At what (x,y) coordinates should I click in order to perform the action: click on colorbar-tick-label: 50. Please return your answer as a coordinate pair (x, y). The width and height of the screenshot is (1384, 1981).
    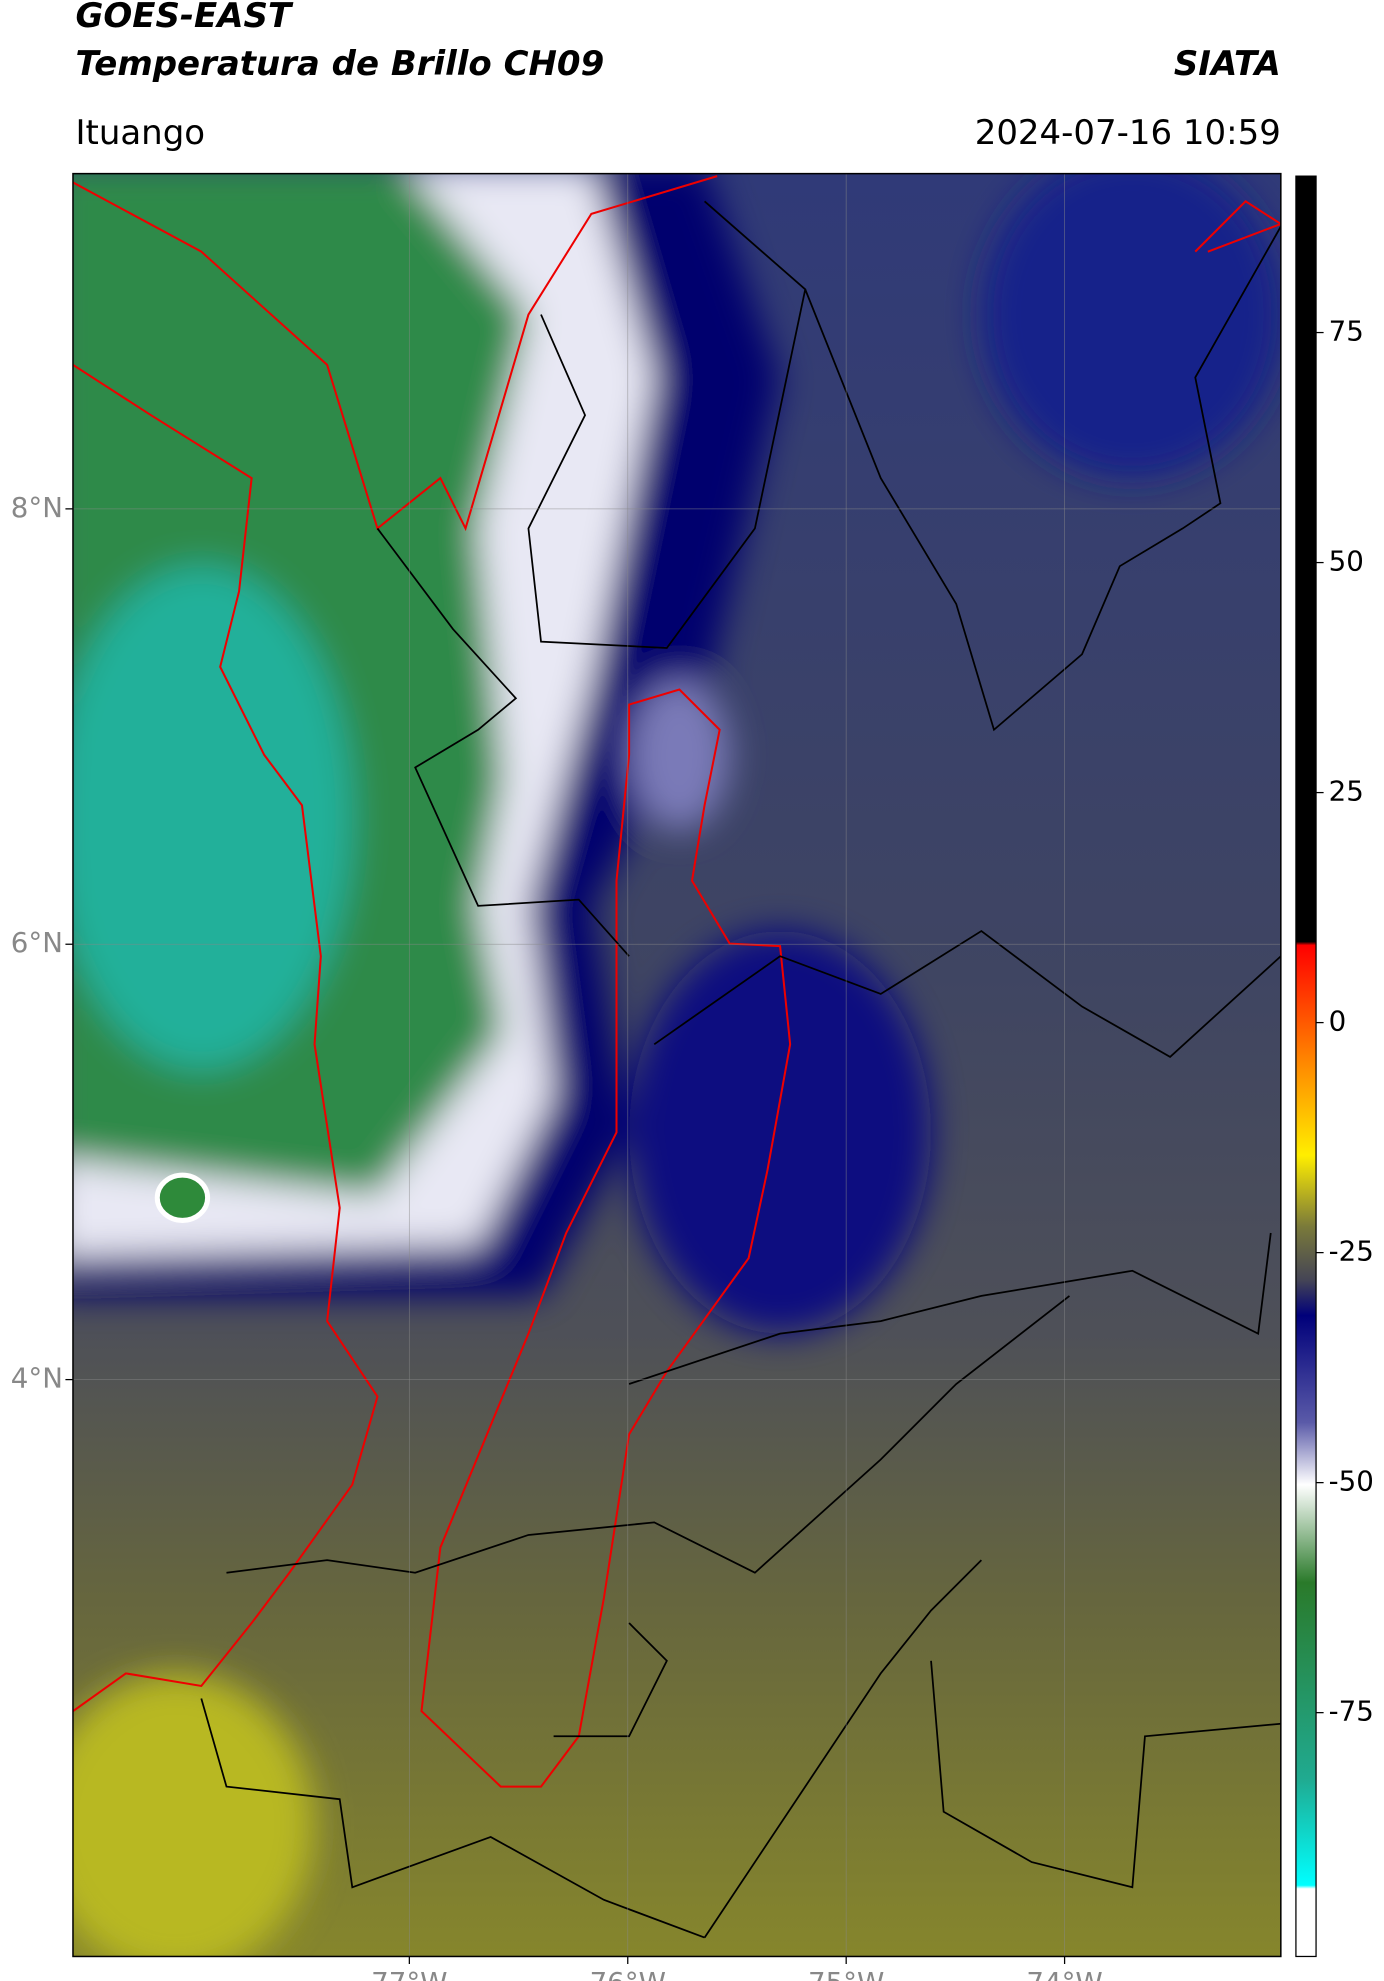
    Looking at the image, I should click on (1346, 561).